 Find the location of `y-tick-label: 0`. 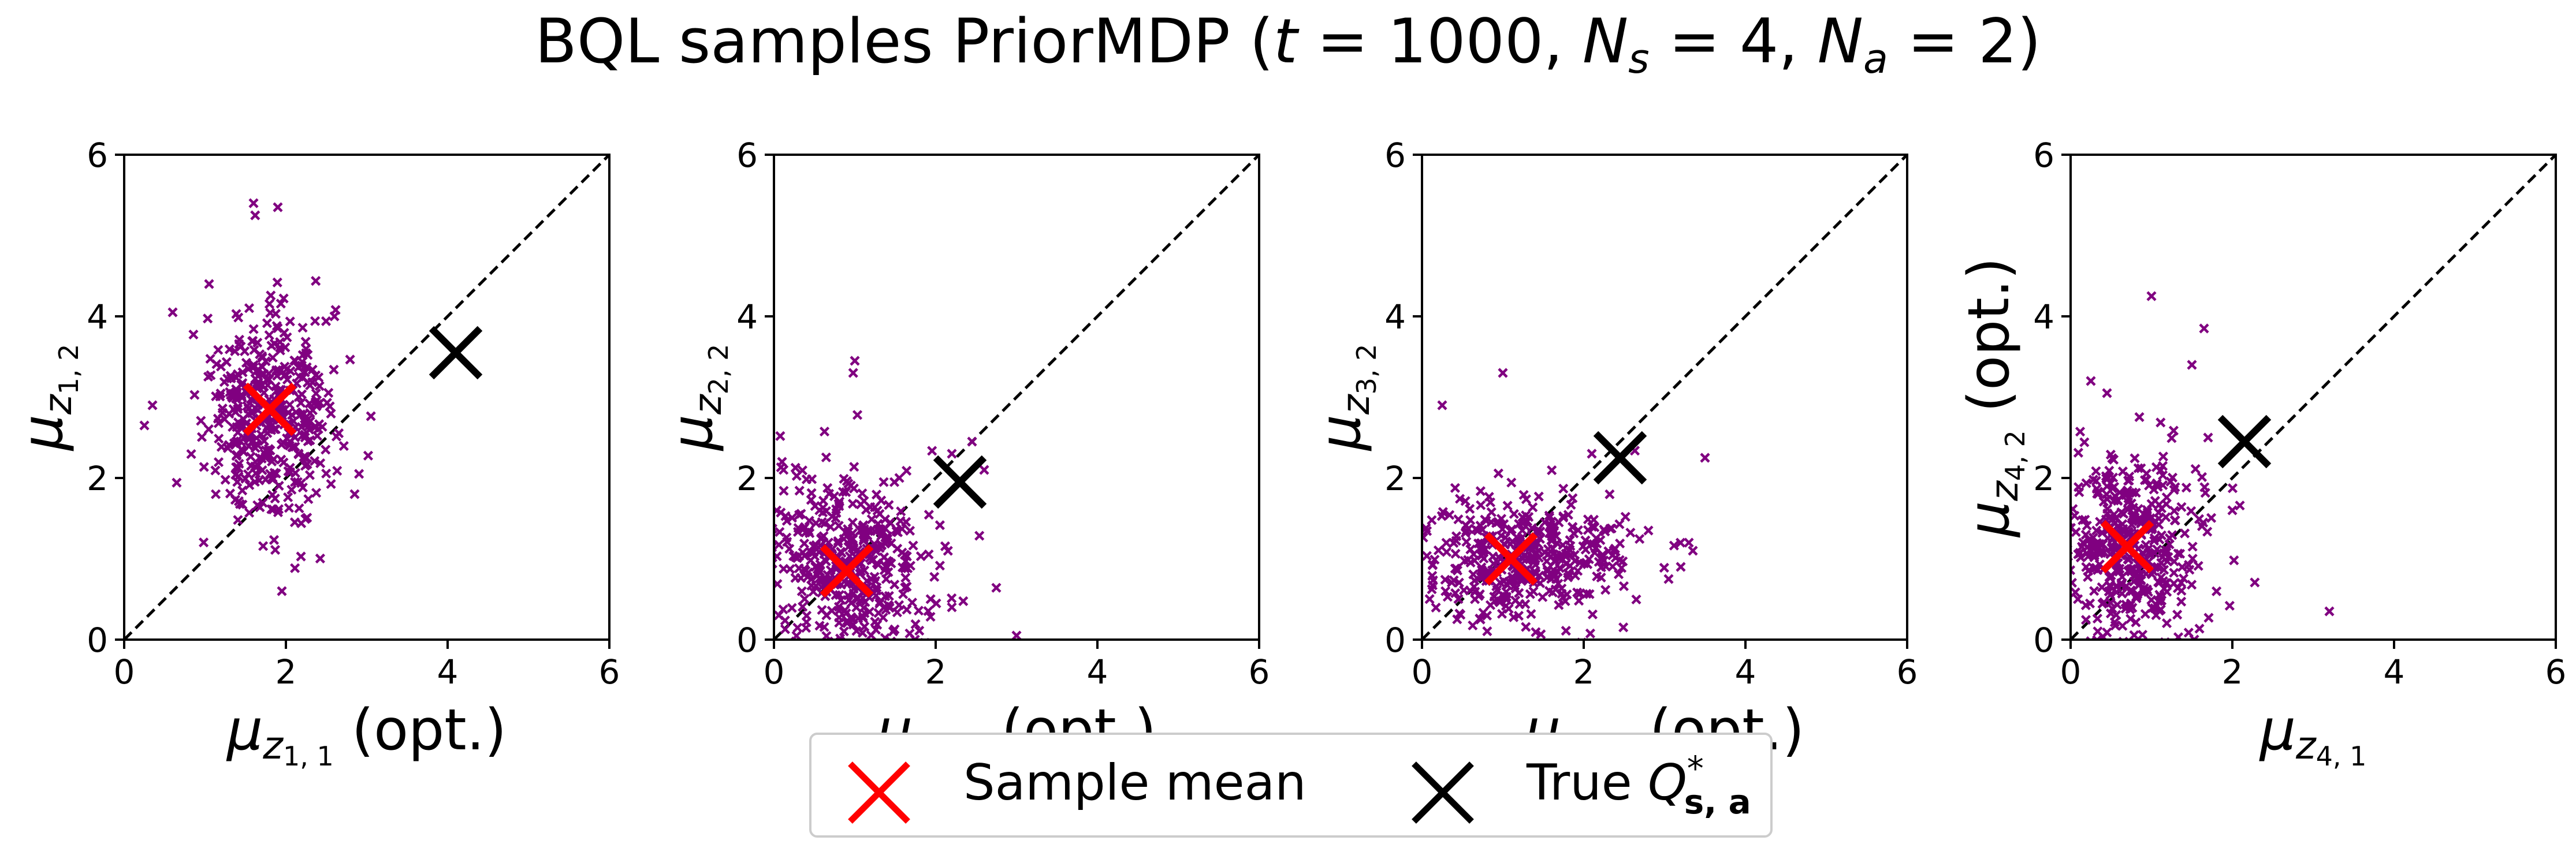

y-tick-label: 0 is located at coordinates (747, 640).